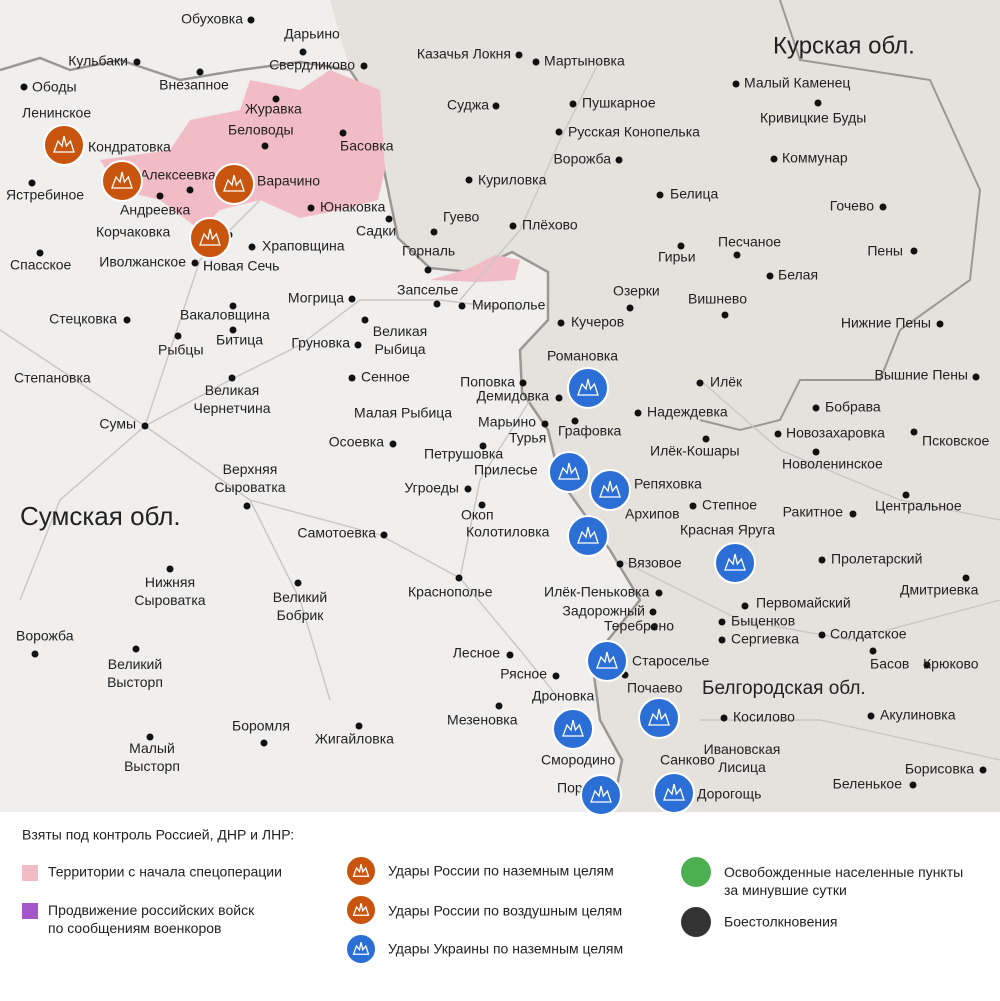  I want to click on place-label: Ракитное, so click(813, 512).